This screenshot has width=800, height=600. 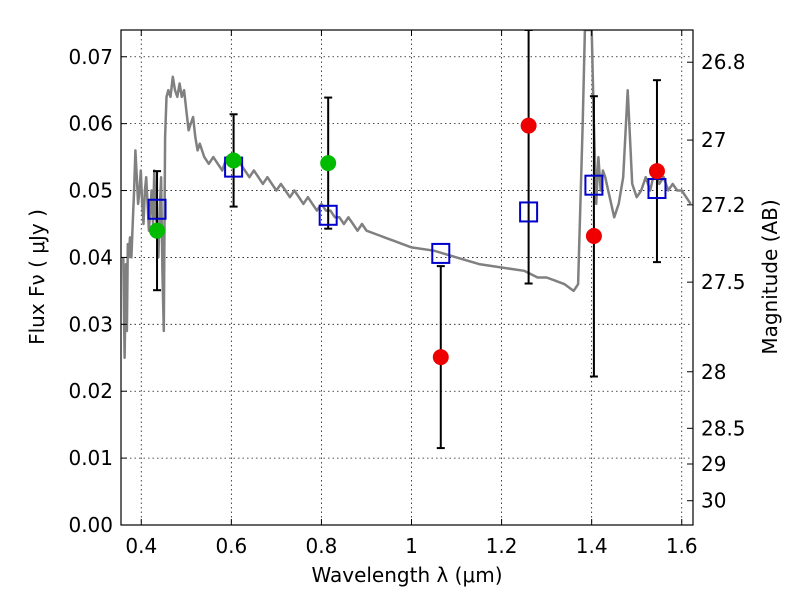 What do you see at coordinates (723, 428) in the screenshot?
I see `magnitude-tick-label: 28.5` at bounding box center [723, 428].